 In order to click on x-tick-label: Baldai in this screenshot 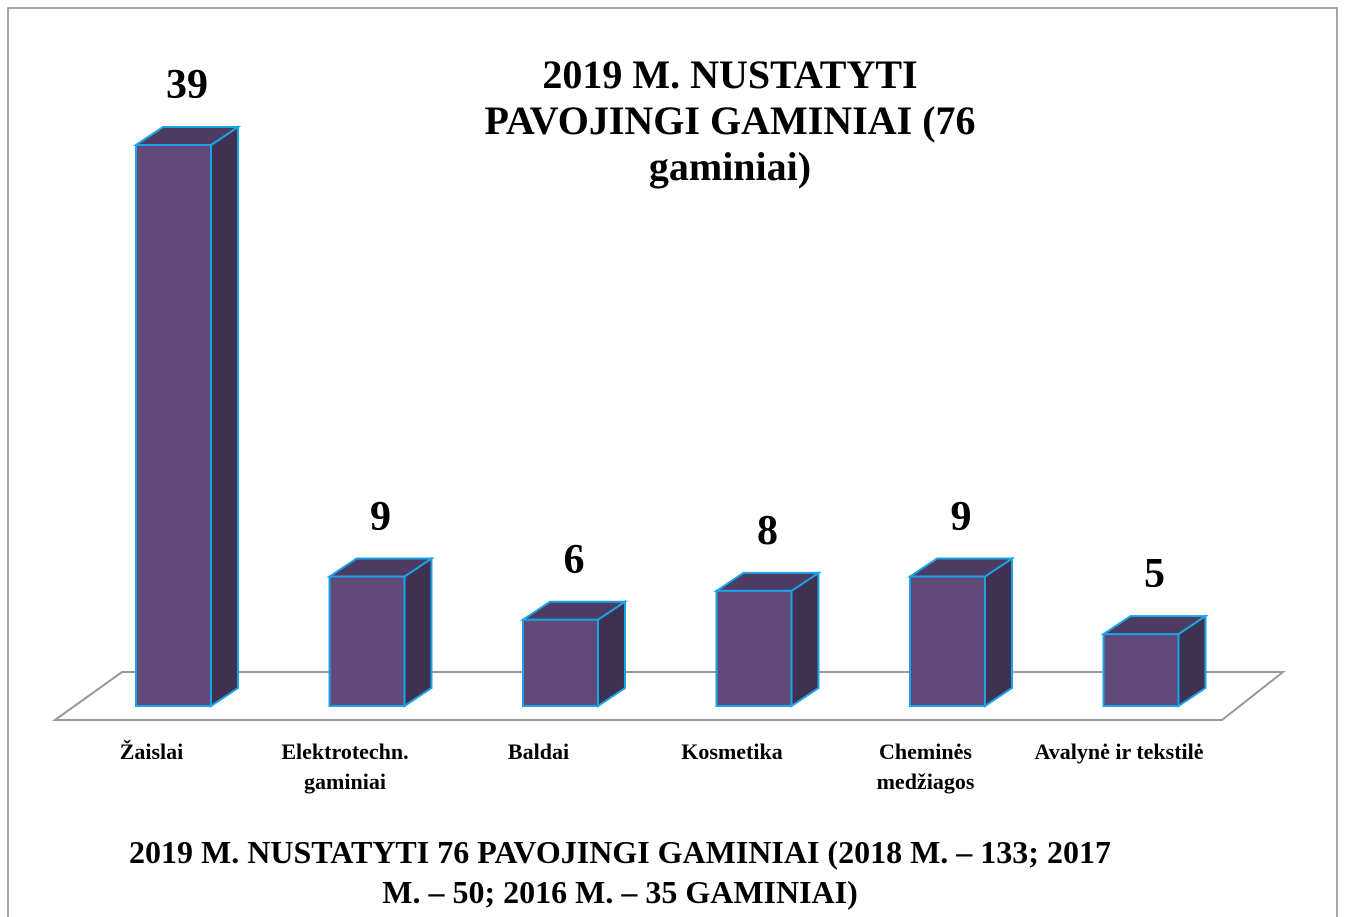, I will do `click(538, 751)`.